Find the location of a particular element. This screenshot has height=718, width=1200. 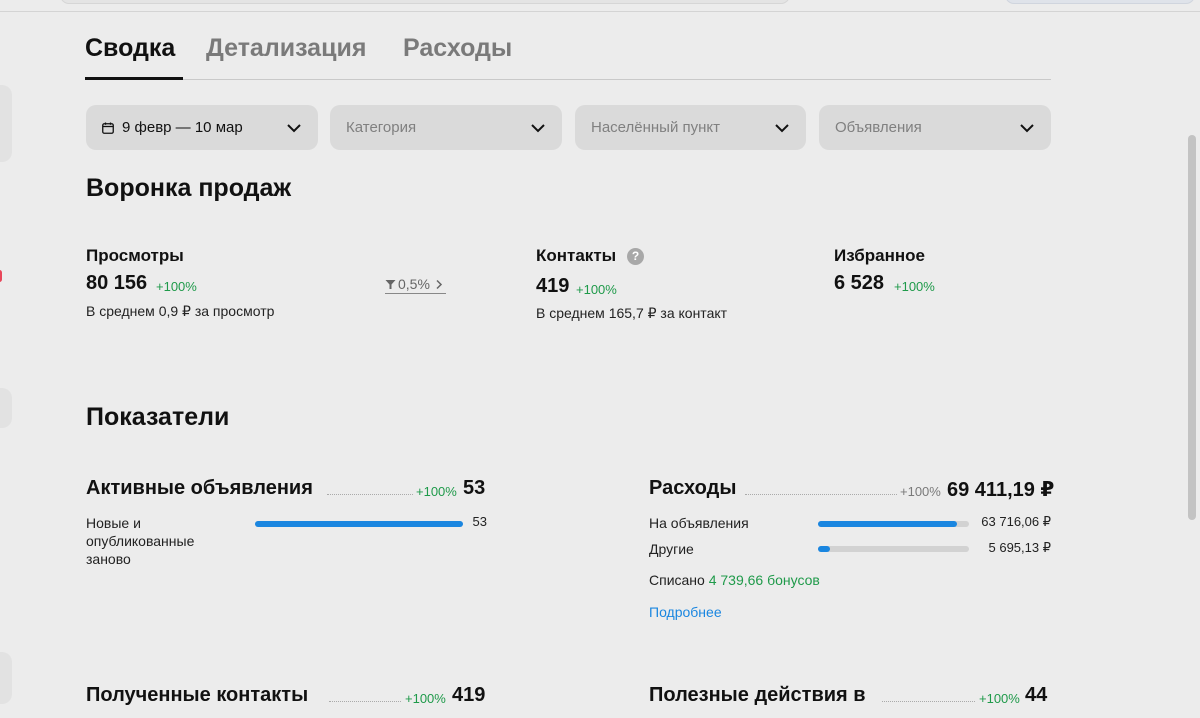

other-expense-bar is located at coordinates (893, 549).